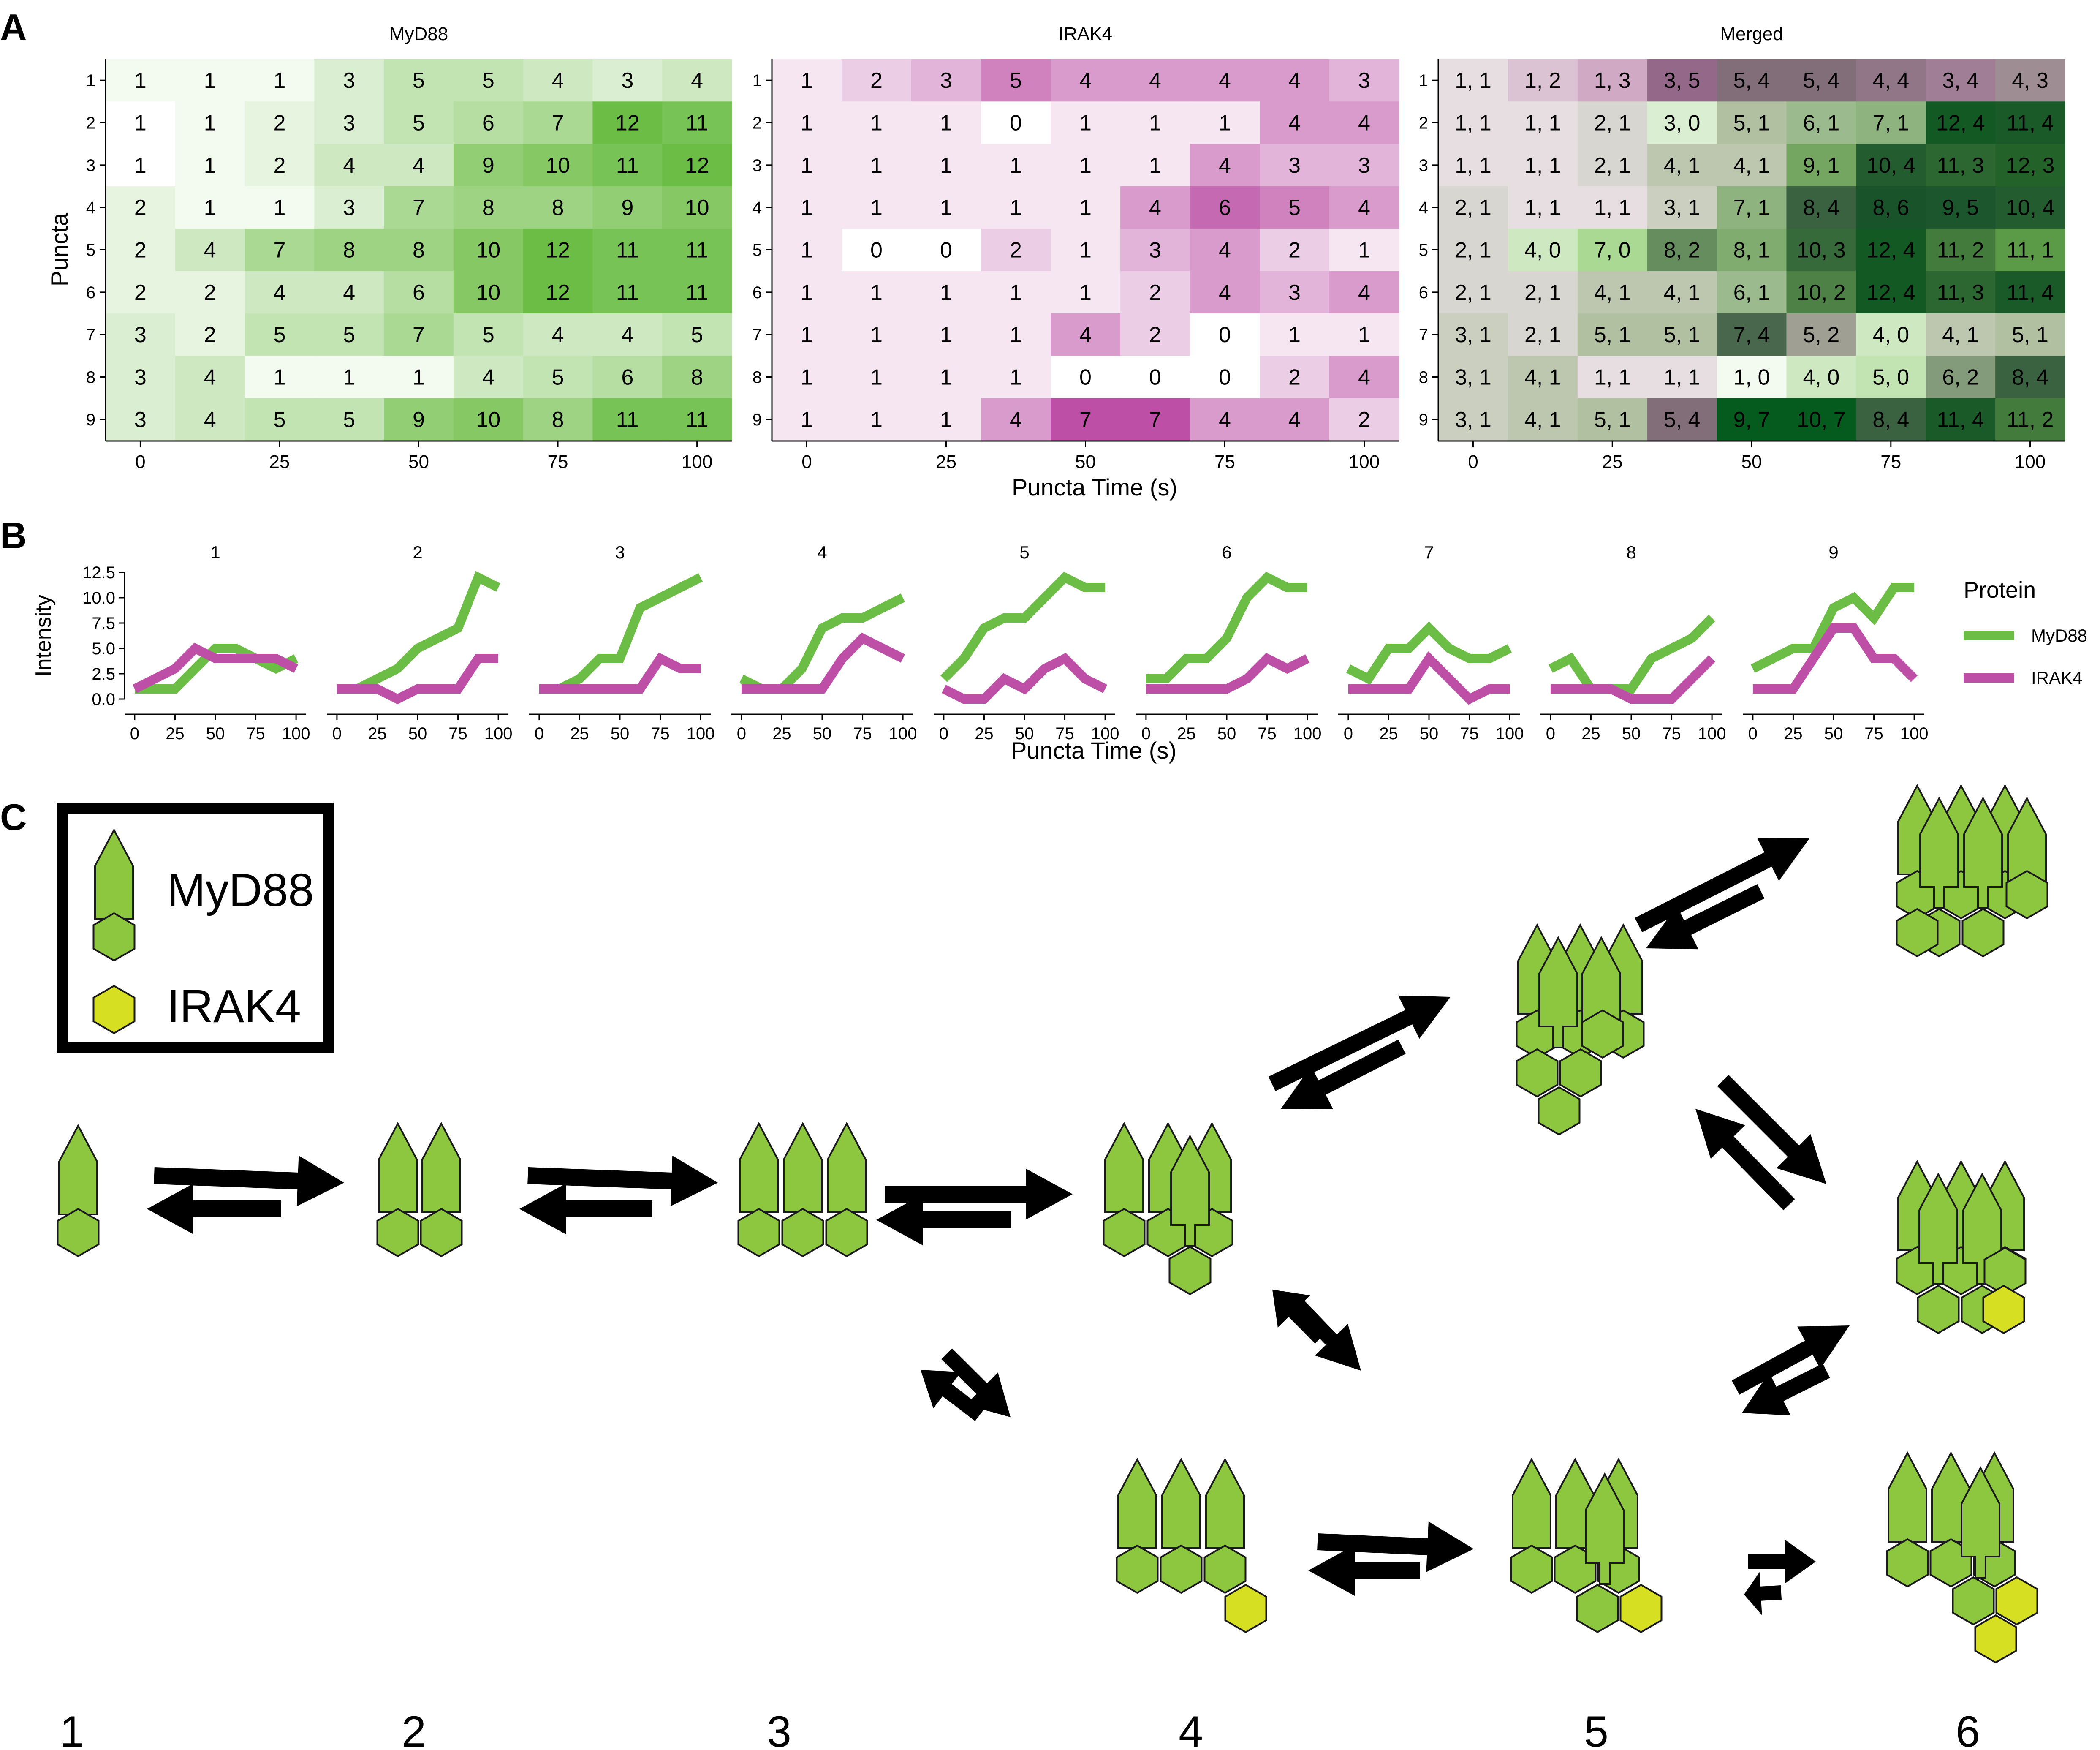 This screenshot has height=1750, width=2100. What do you see at coordinates (1612, 80) in the screenshot?
I see `heatmap-cell-label: 1, 3` at bounding box center [1612, 80].